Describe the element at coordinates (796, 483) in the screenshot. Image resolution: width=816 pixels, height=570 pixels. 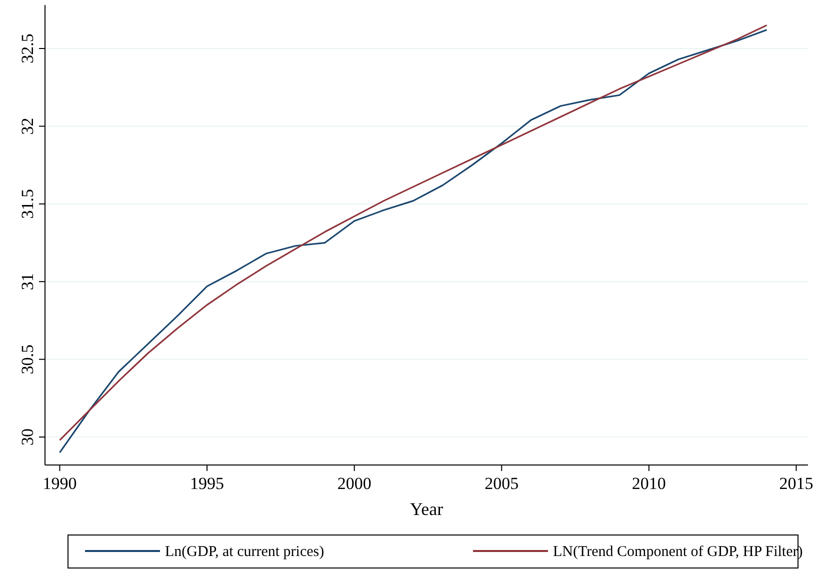
I see `x-tick-label: 2015` at that location.